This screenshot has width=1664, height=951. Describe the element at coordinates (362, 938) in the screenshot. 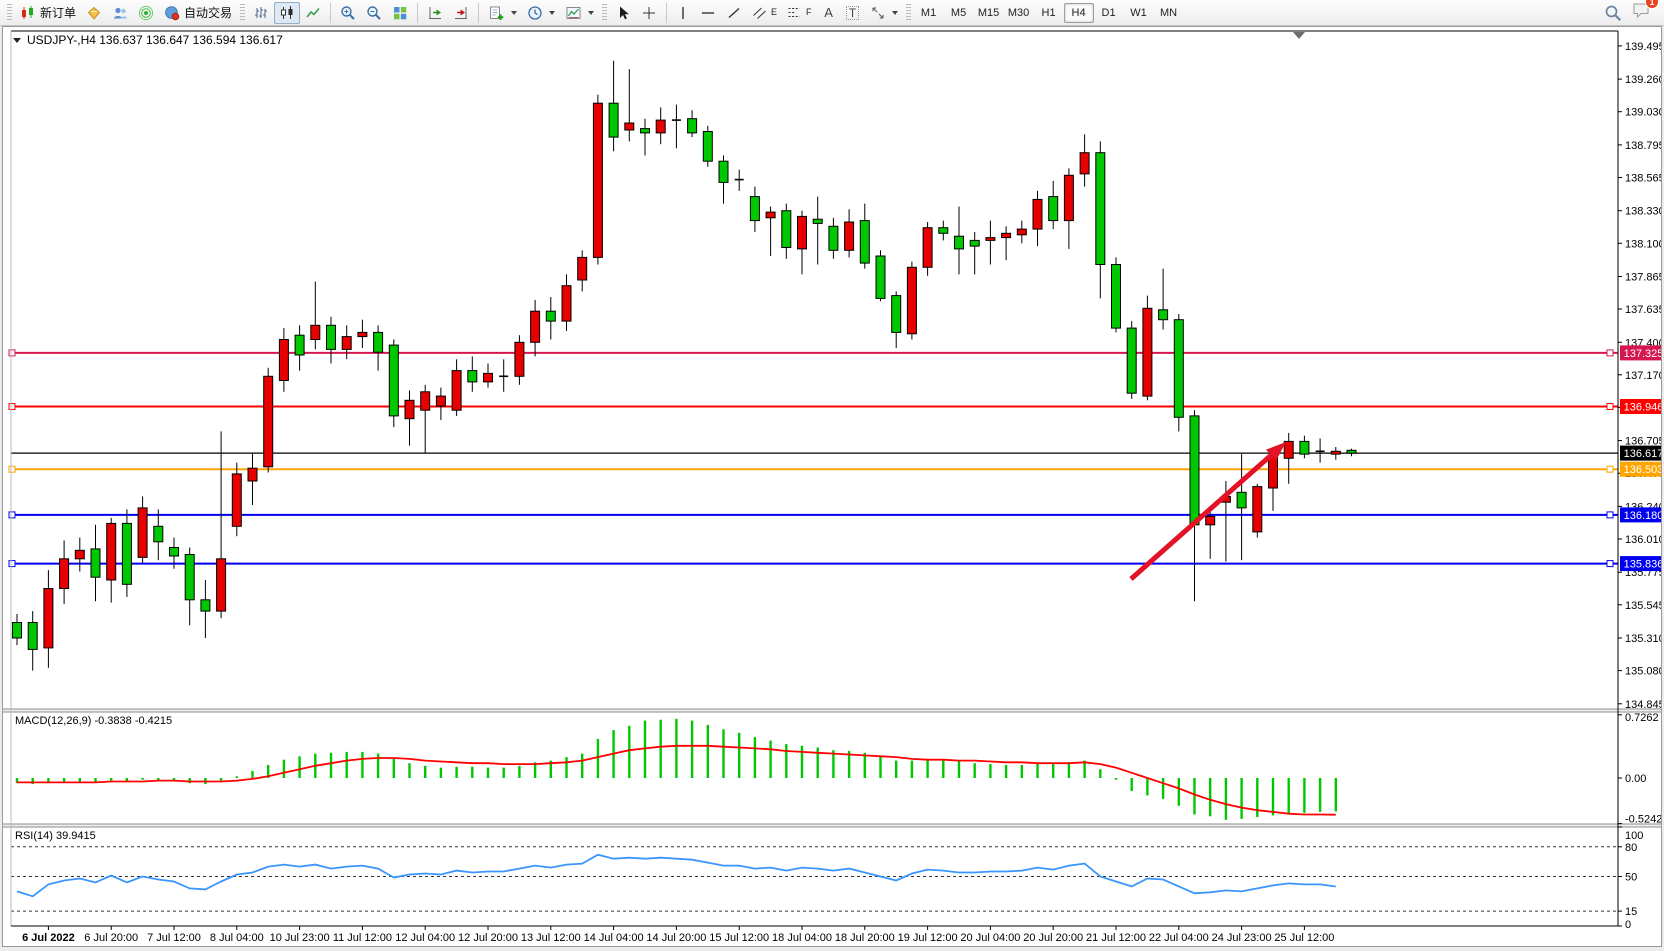

I see `svg-text: 11 Jul 12:00` at that location.